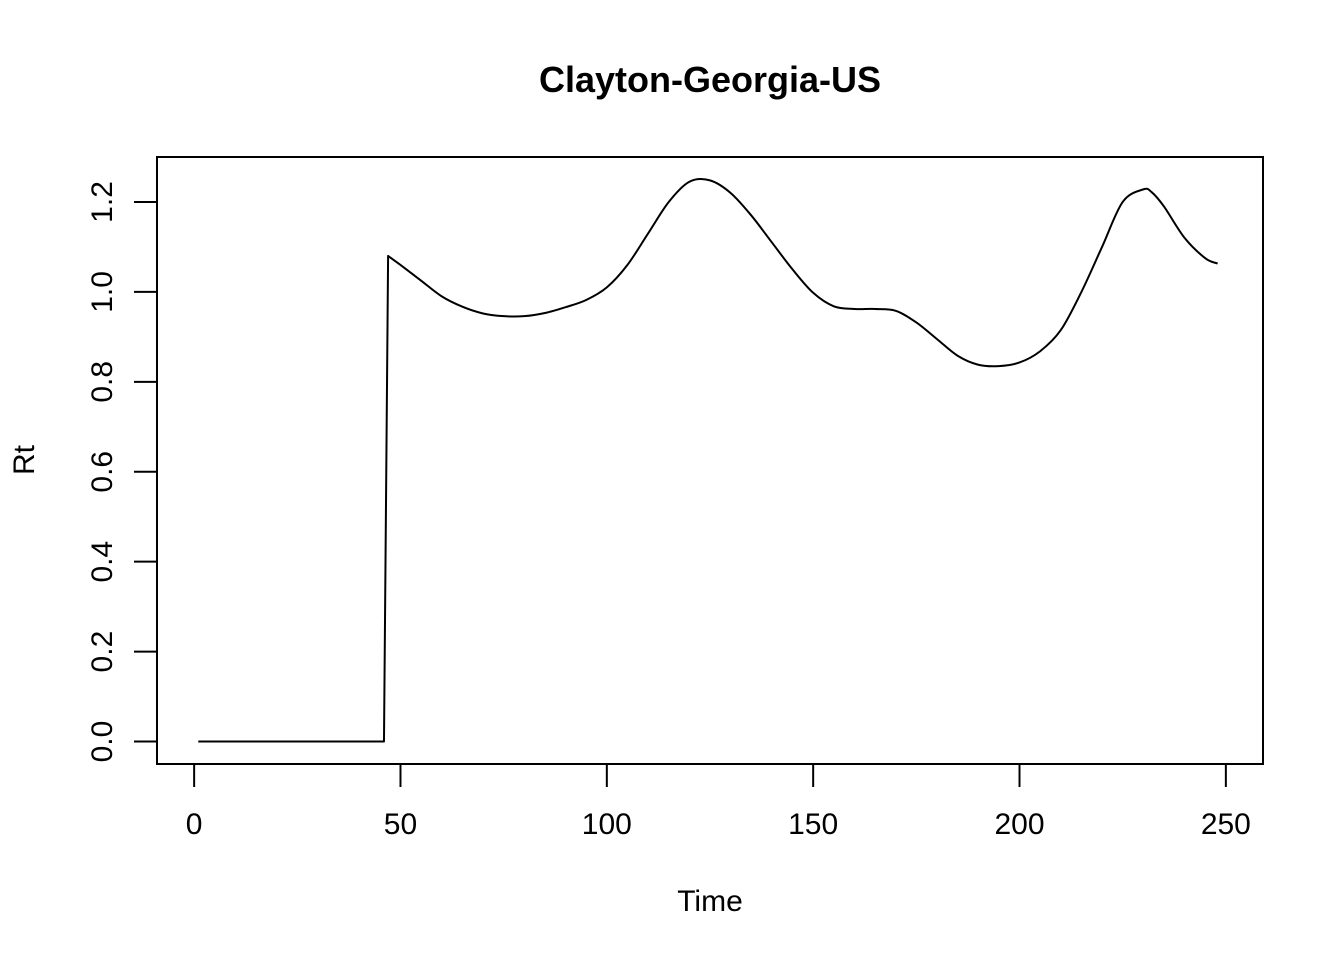  What do you see at coordinates (102, 562) in the screenshot?
I see `y-tick-label: 0.4` at bounding box center [102, 562].